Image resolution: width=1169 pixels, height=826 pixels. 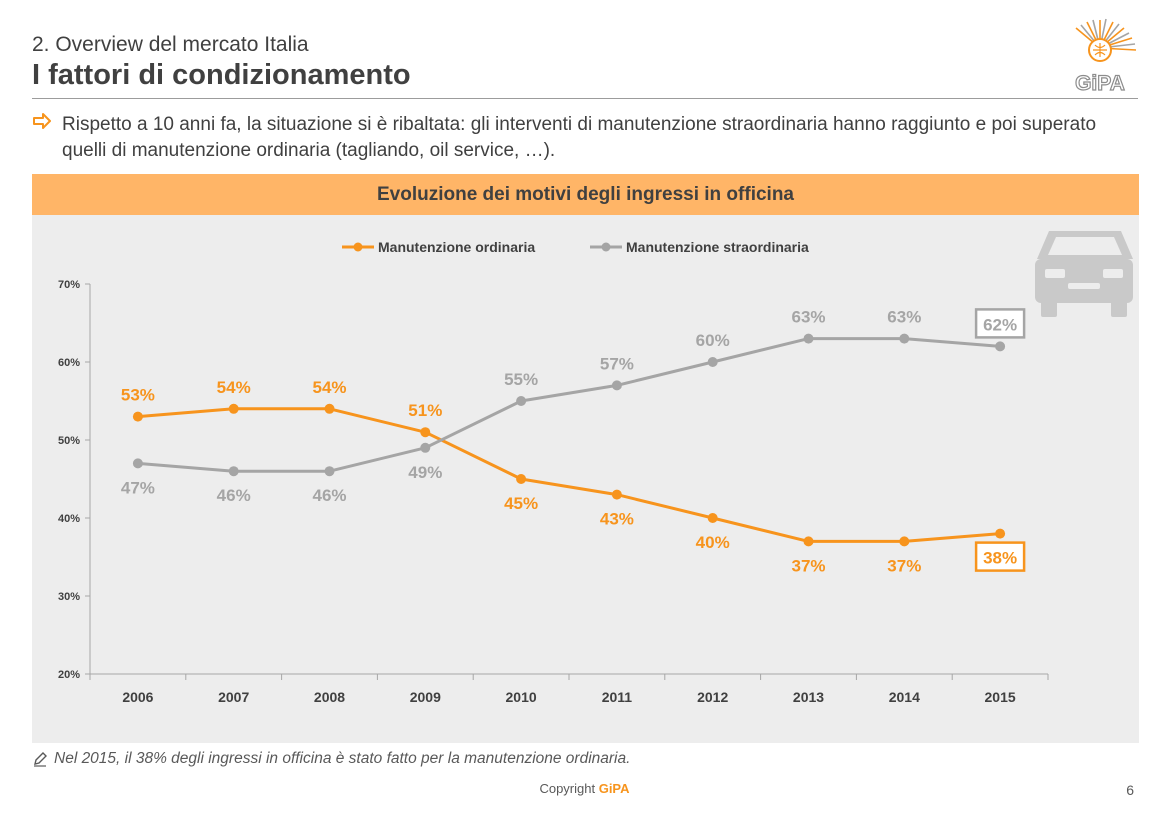 What do you see at coordinates (1130, 790) in the screenshot?
I see `page-number: 6` at bounding box center [1130, 790].